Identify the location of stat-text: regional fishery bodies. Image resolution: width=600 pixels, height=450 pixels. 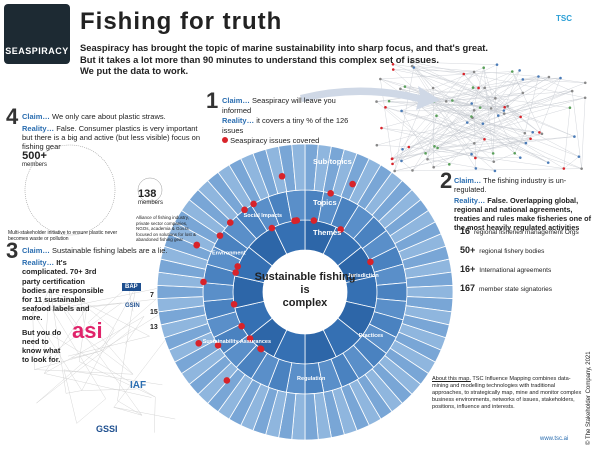
(512, 251).